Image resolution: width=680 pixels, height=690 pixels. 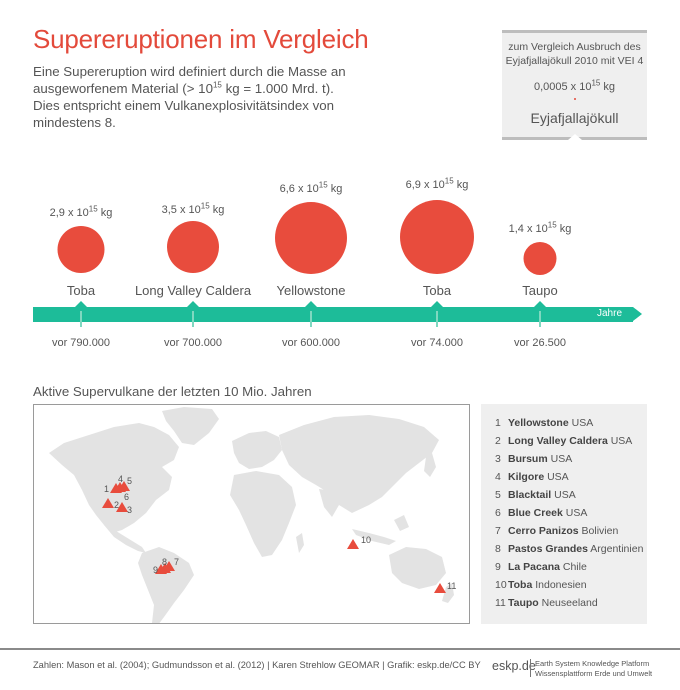 What do you see at coordinates (366, 540) in the screenshot?
I see `svg-text: 10` at bounding box center [366, 540].